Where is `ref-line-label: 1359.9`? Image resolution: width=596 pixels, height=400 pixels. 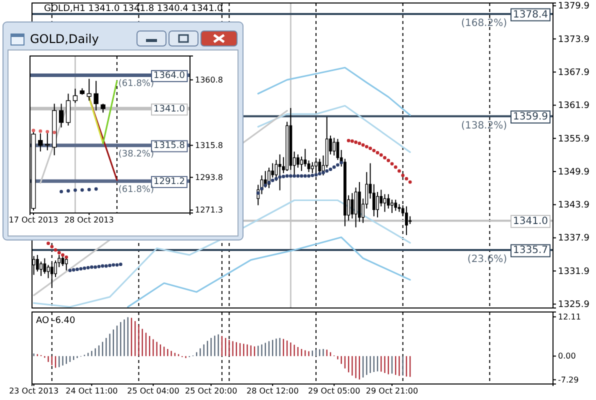 ref-line-label: 1359.9 is located at coordinates (530, 117).